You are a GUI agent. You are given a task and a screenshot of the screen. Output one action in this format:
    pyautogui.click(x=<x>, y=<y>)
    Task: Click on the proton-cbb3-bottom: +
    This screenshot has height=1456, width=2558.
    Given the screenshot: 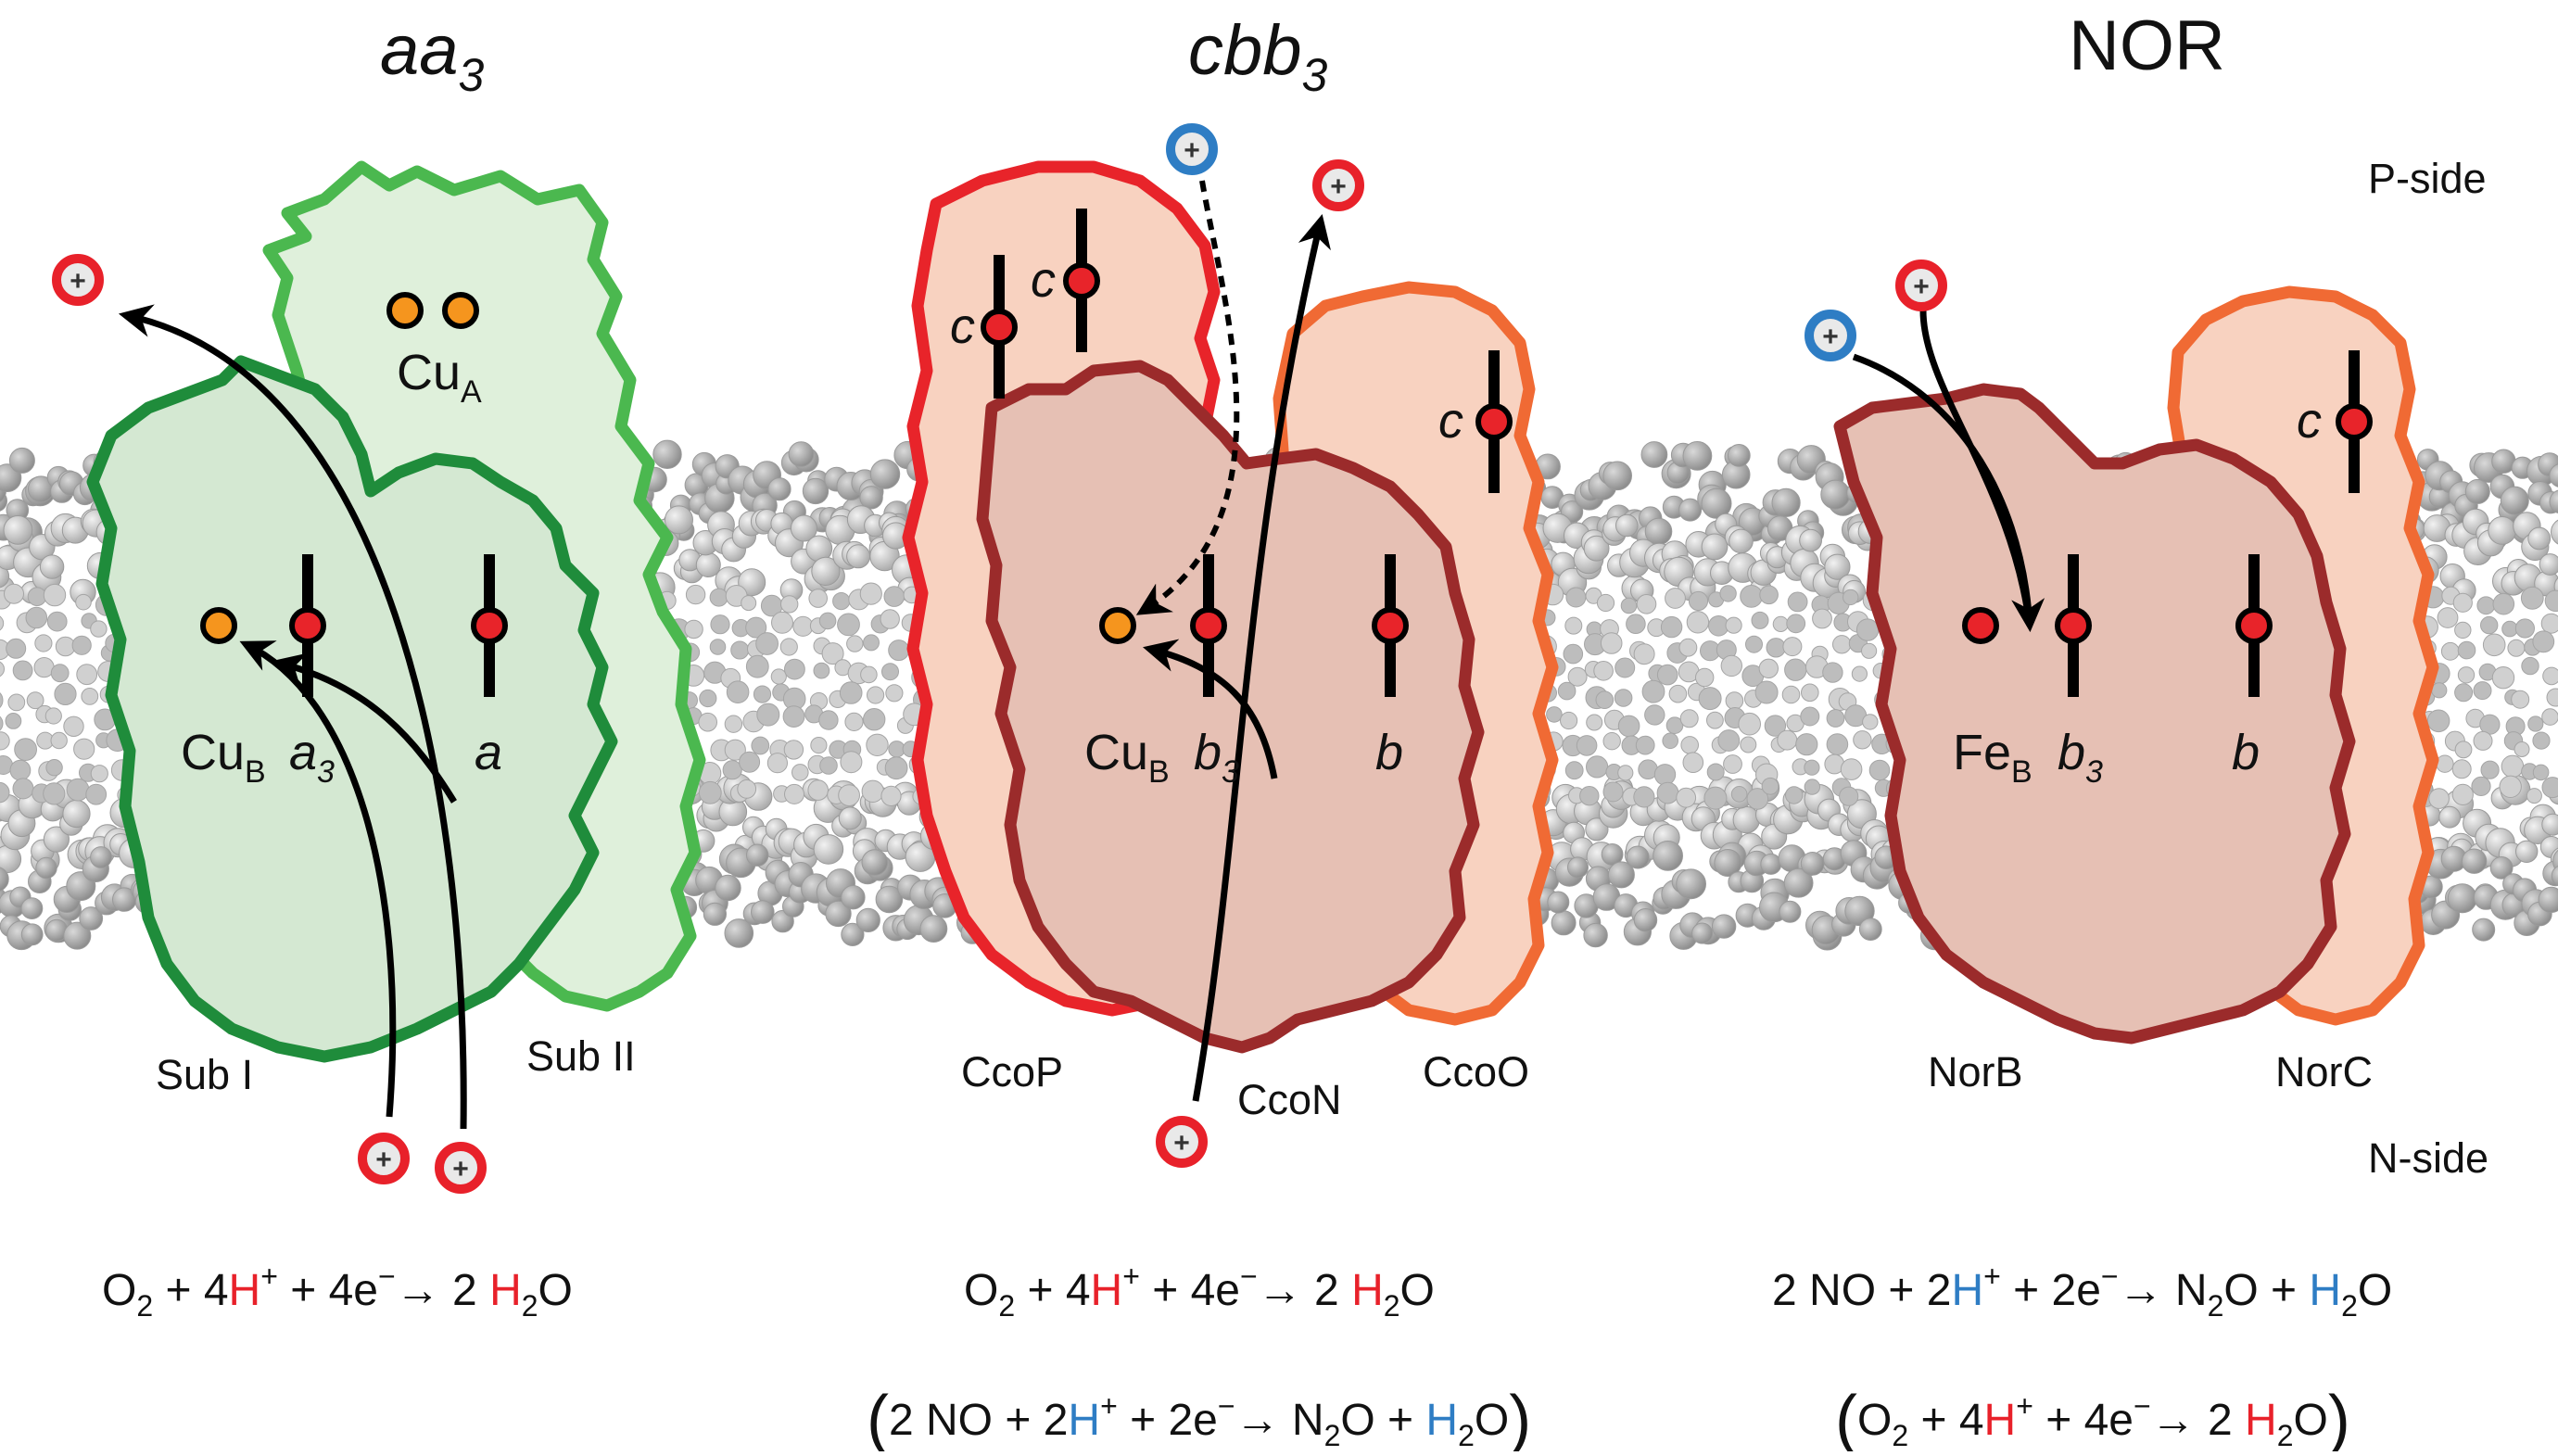 What is the action you would take?
    pyautogui.click(x=1181, y=1141)
    